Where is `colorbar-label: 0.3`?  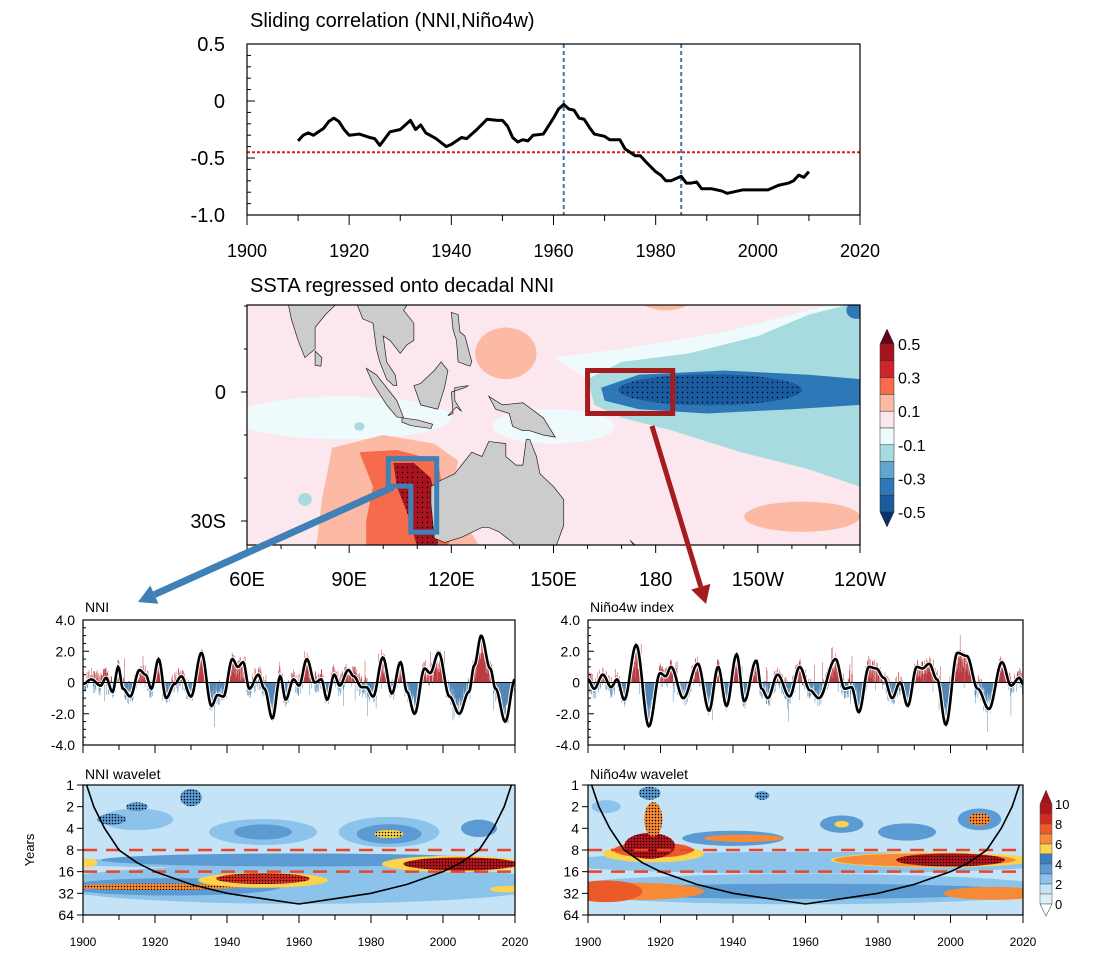 colorbar-label: 0.3 is located at coordinates (909, 379).